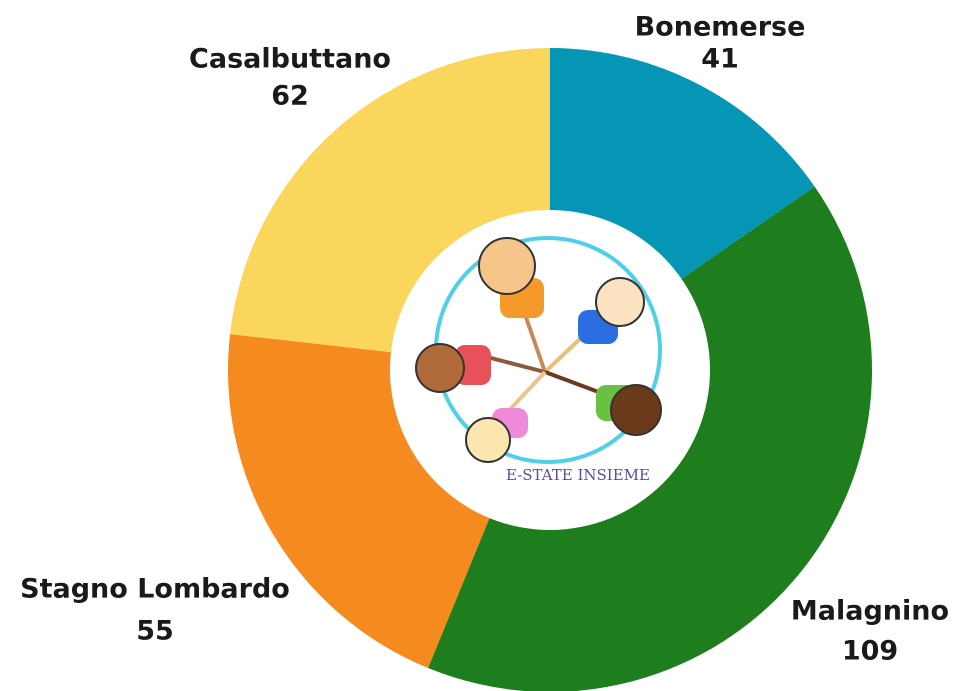 The width and height of the screenshot is (957, 691). I want to click on slice-value: 41, so click(720, 59).